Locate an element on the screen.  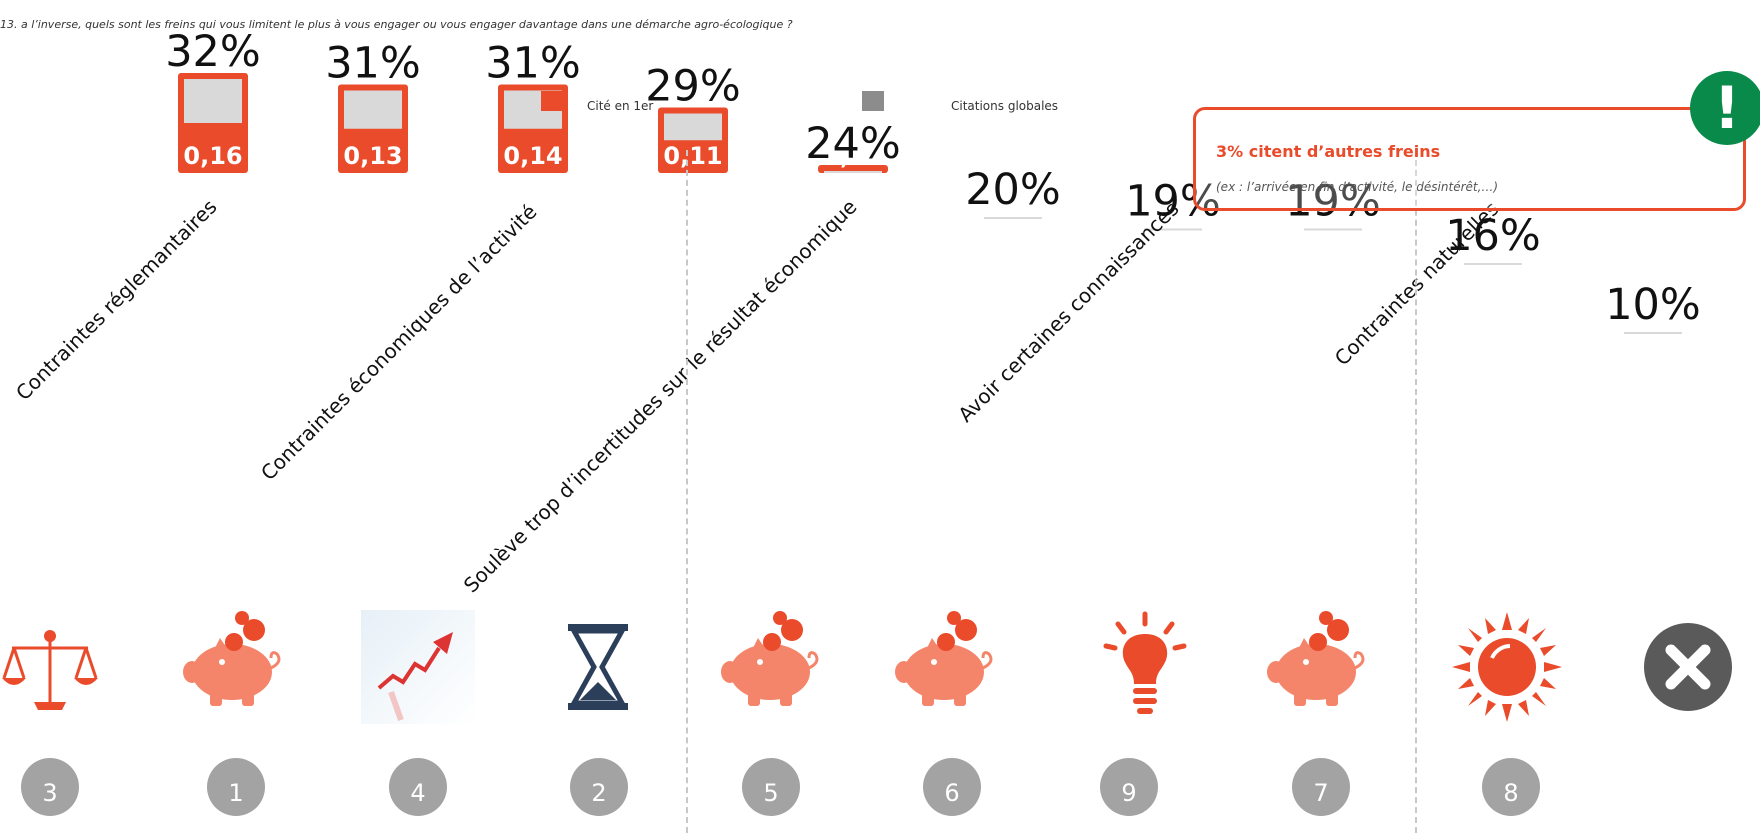
legend-label-global: Citations globales is located at coordinates (1005, 106).